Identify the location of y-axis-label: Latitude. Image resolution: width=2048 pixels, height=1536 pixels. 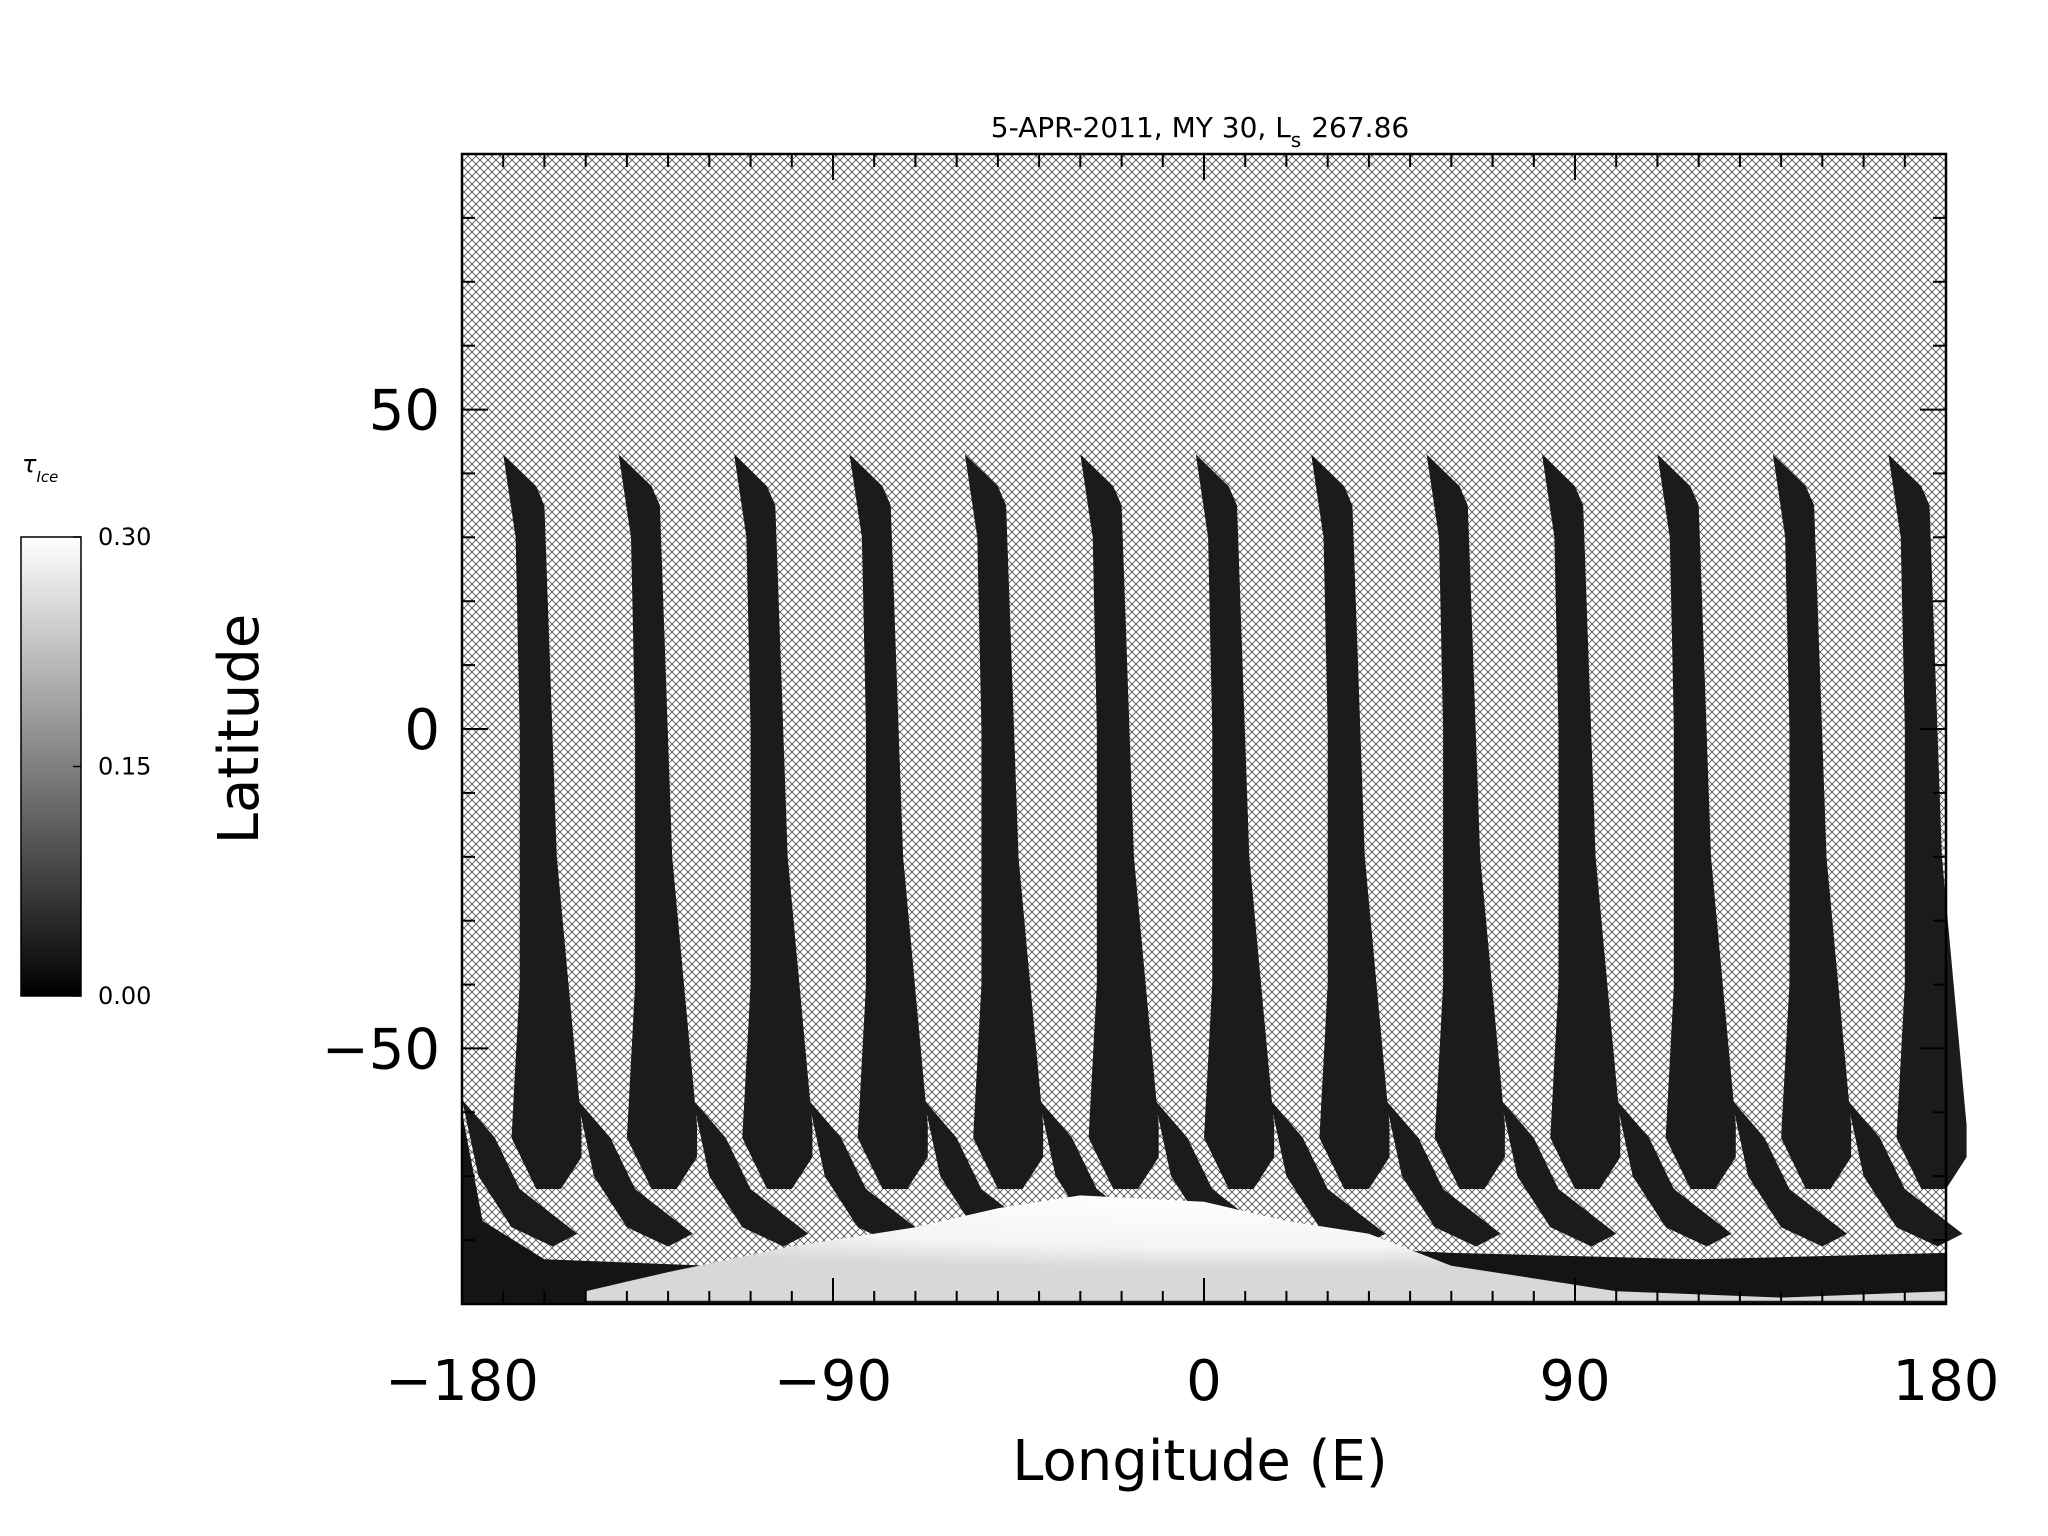
(239, 729).